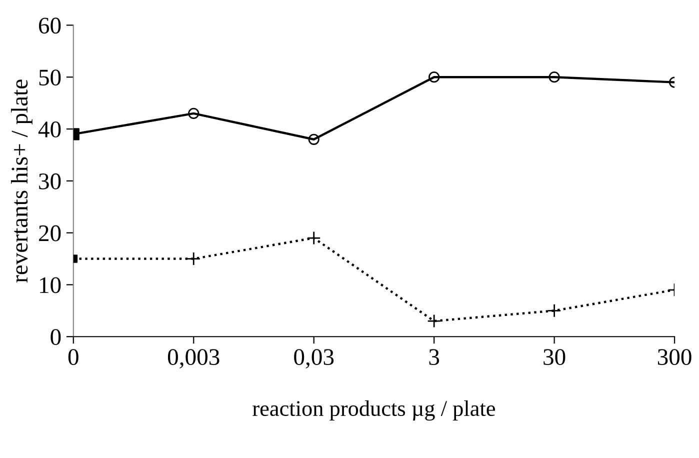  Describe the element at coordinates (50, 233) in the screenshot. I see `y-tick-label: 20` at that location.